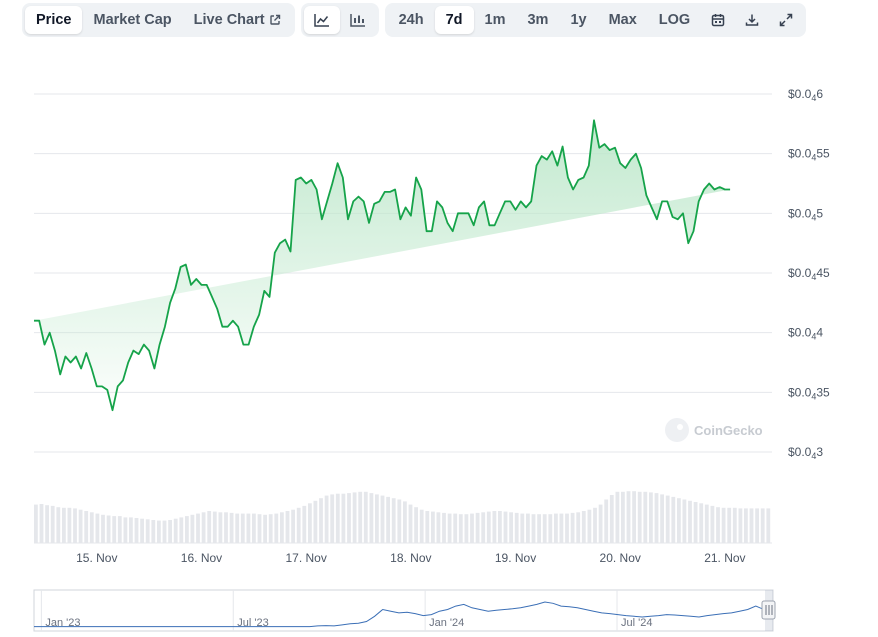  What do you see at coordinates (537, 20) in the screenshot?
I see `range-3m: 3m` at bounding box center [537, 20].